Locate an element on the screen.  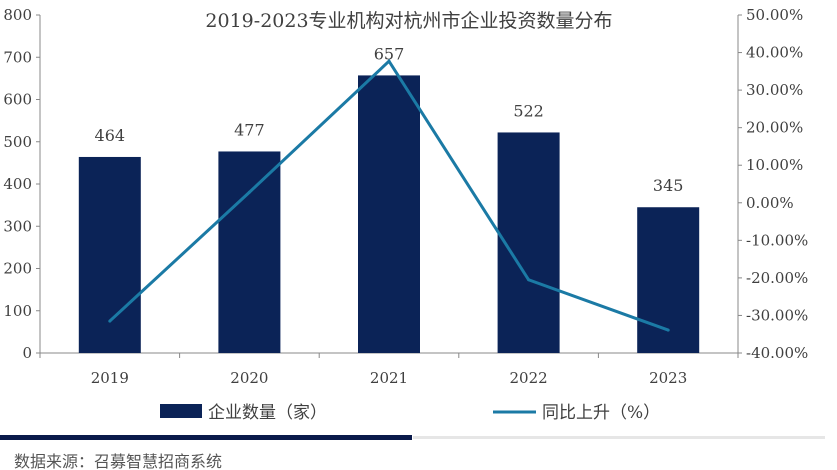
right-tick-label: 0.00% is located at coordinates (770, 203).